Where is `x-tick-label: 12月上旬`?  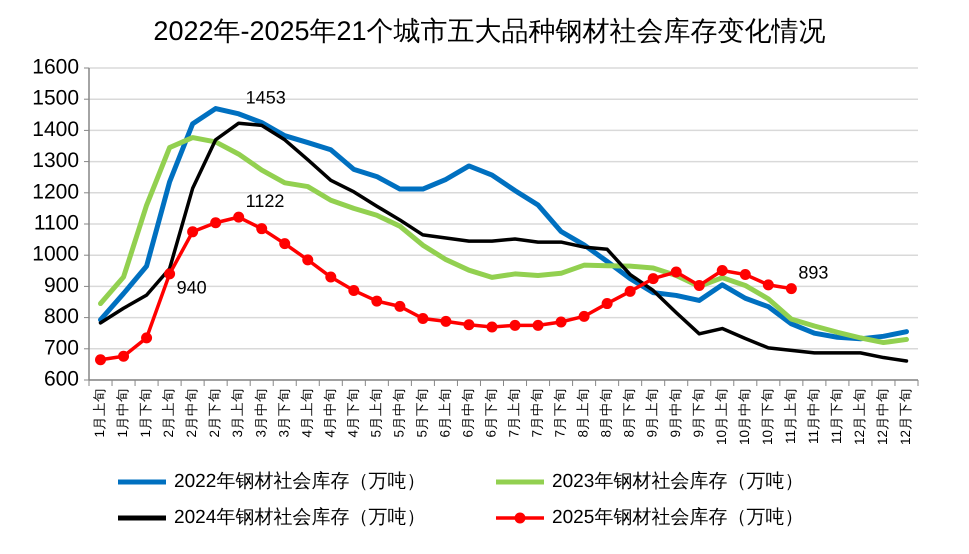 x-tick-label: 12月上旬 is located at coordinates (859, 417).